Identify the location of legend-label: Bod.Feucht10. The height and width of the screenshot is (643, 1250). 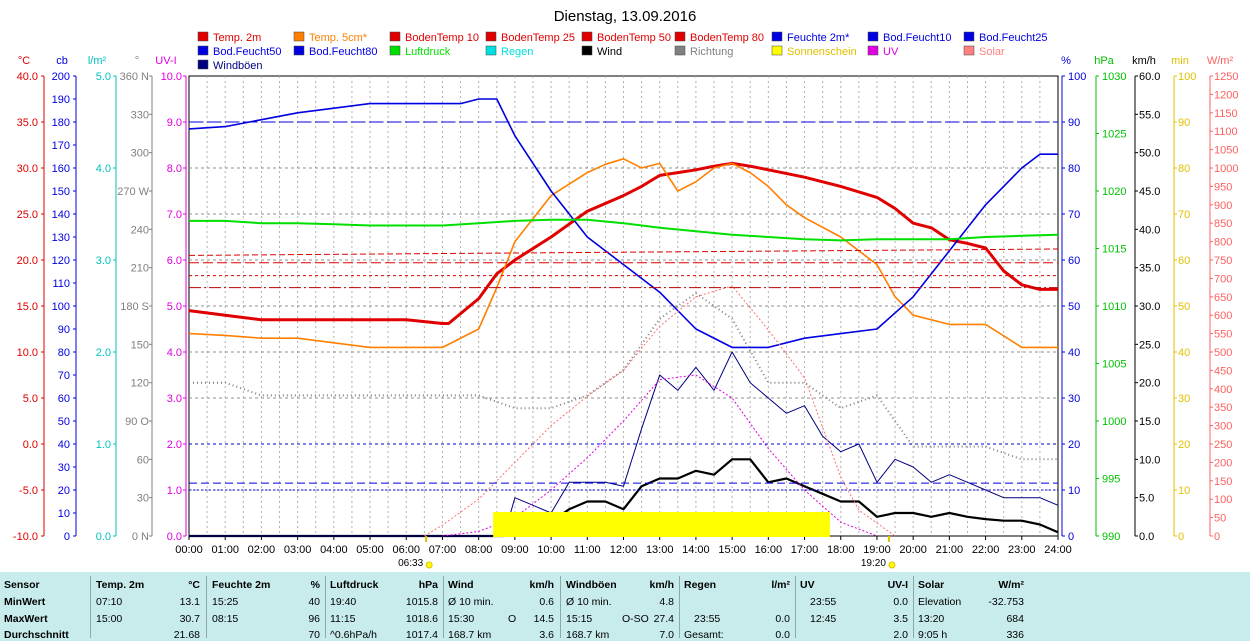
(917, 38).